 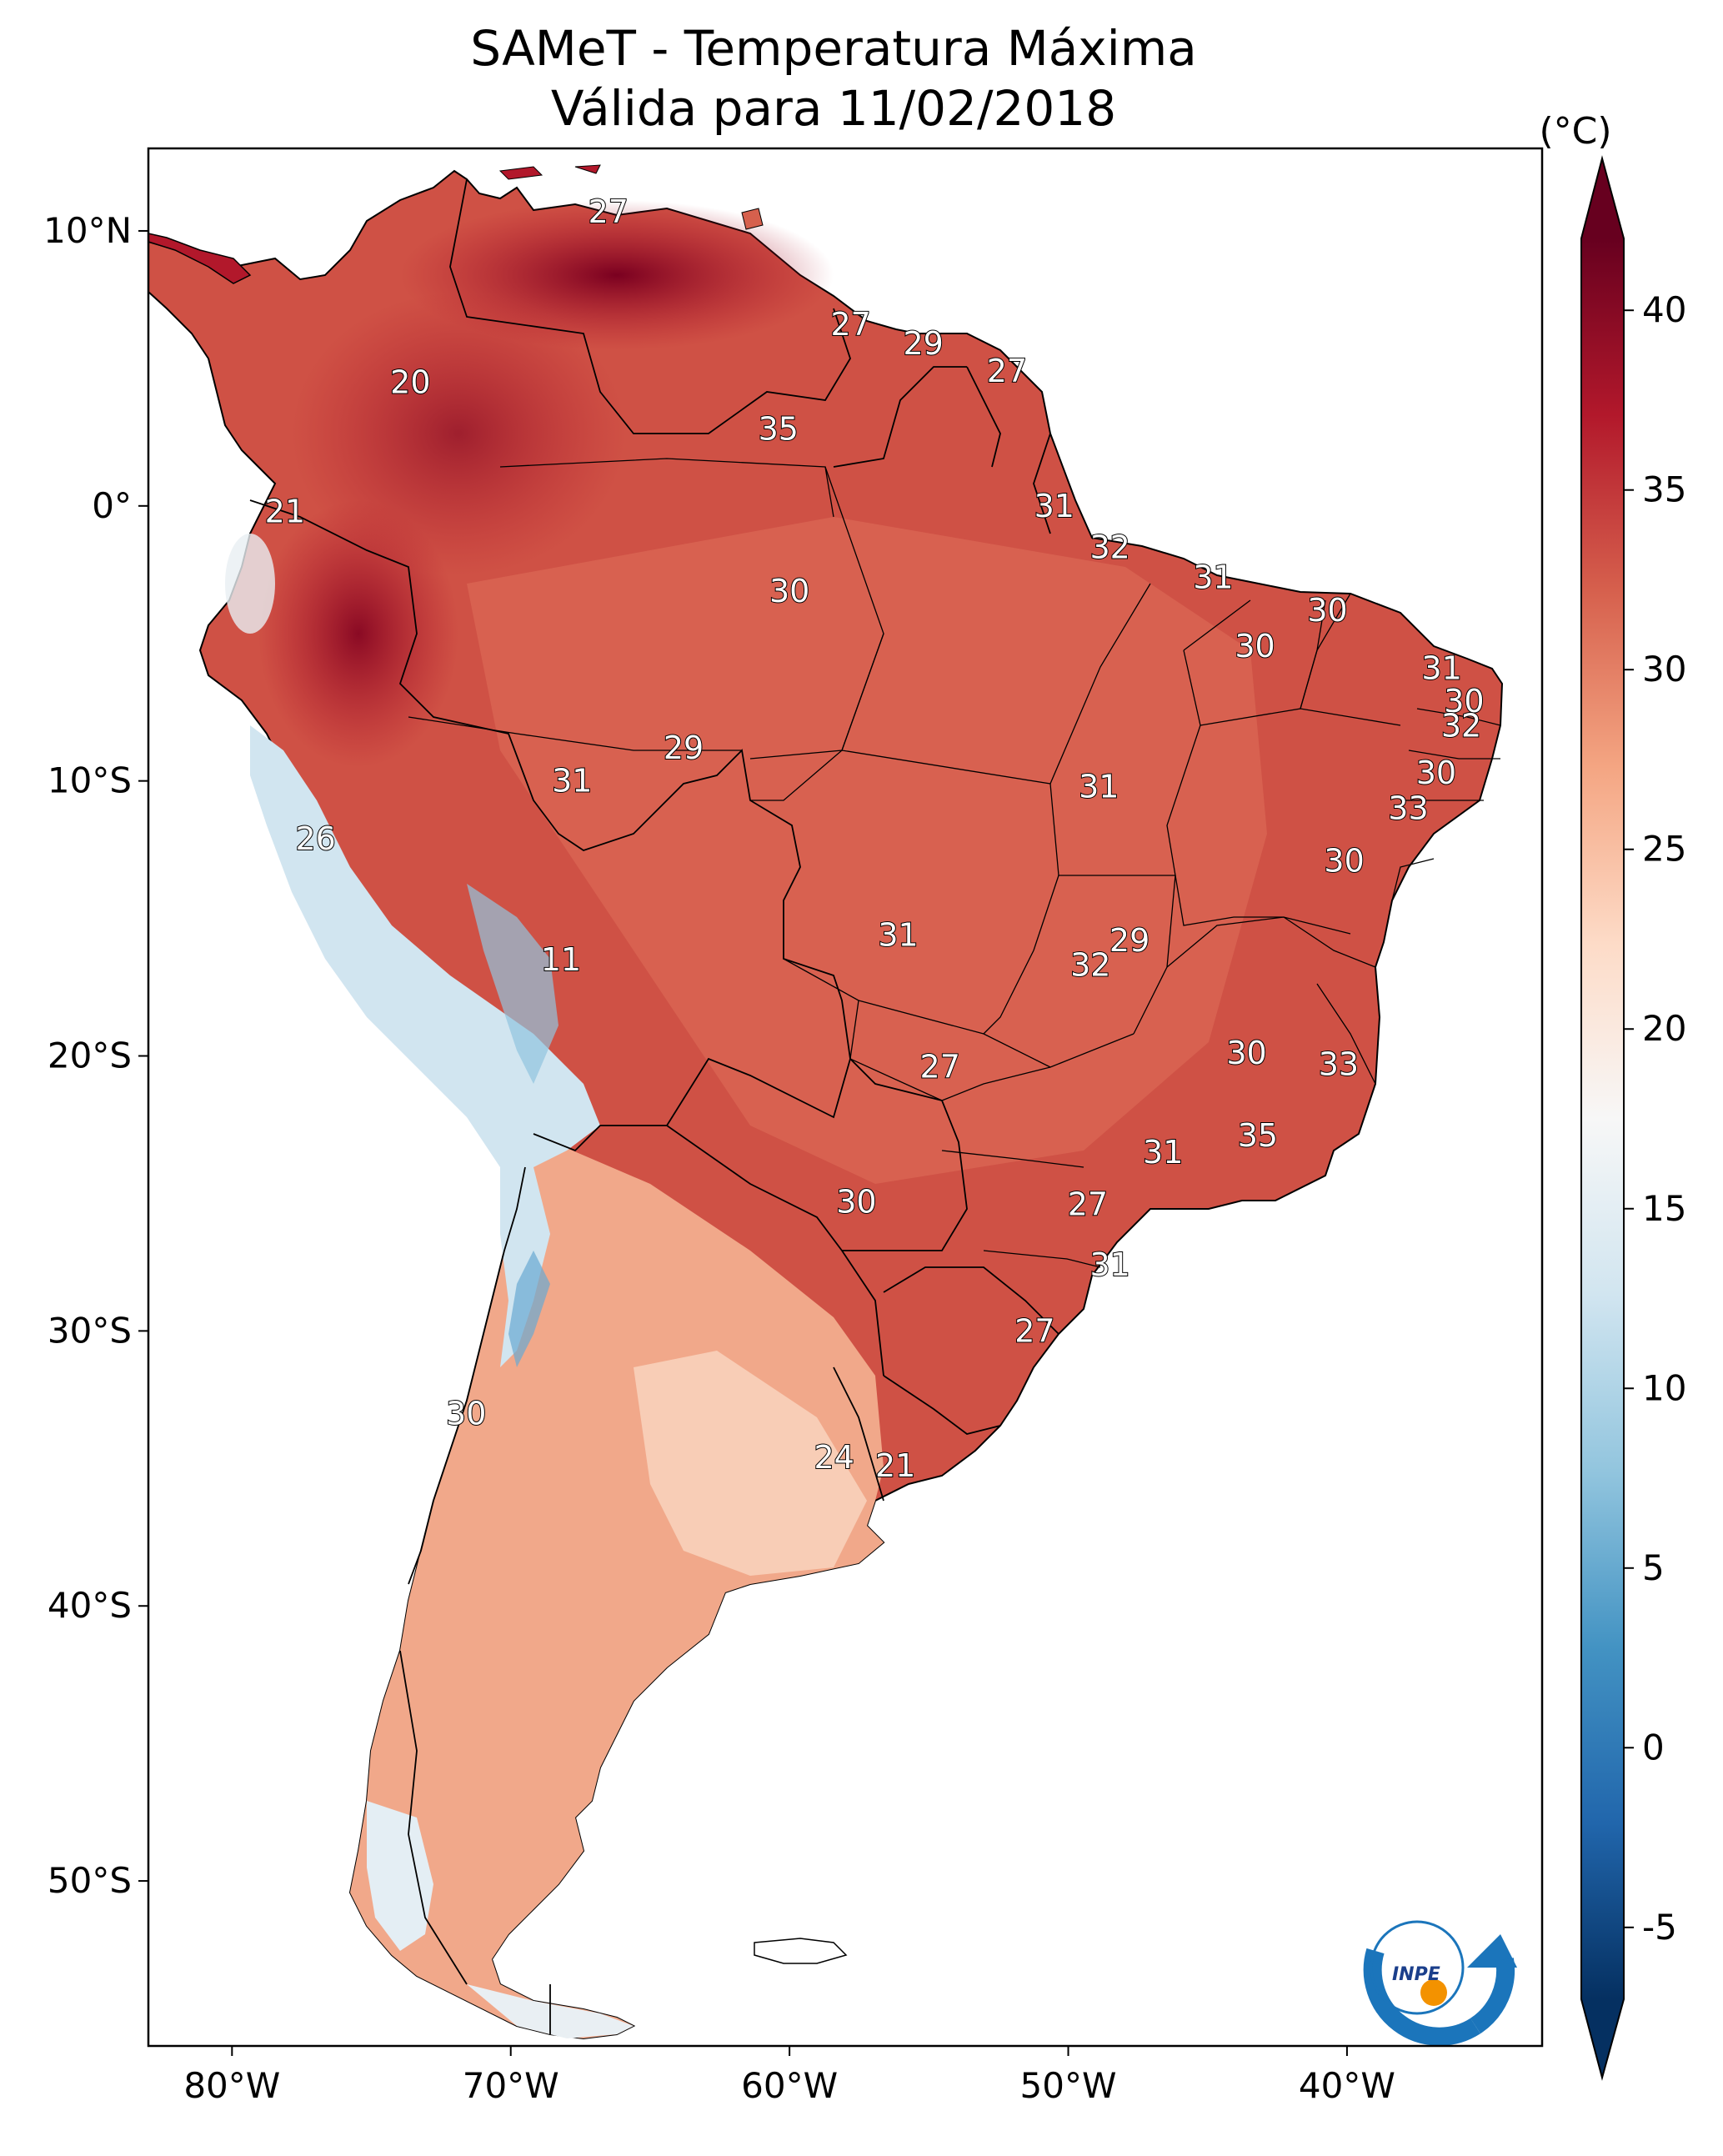 What do you see at coordinates (867, 850) in the screenshot?
I see `central-region` at bounding box center [867, 850].